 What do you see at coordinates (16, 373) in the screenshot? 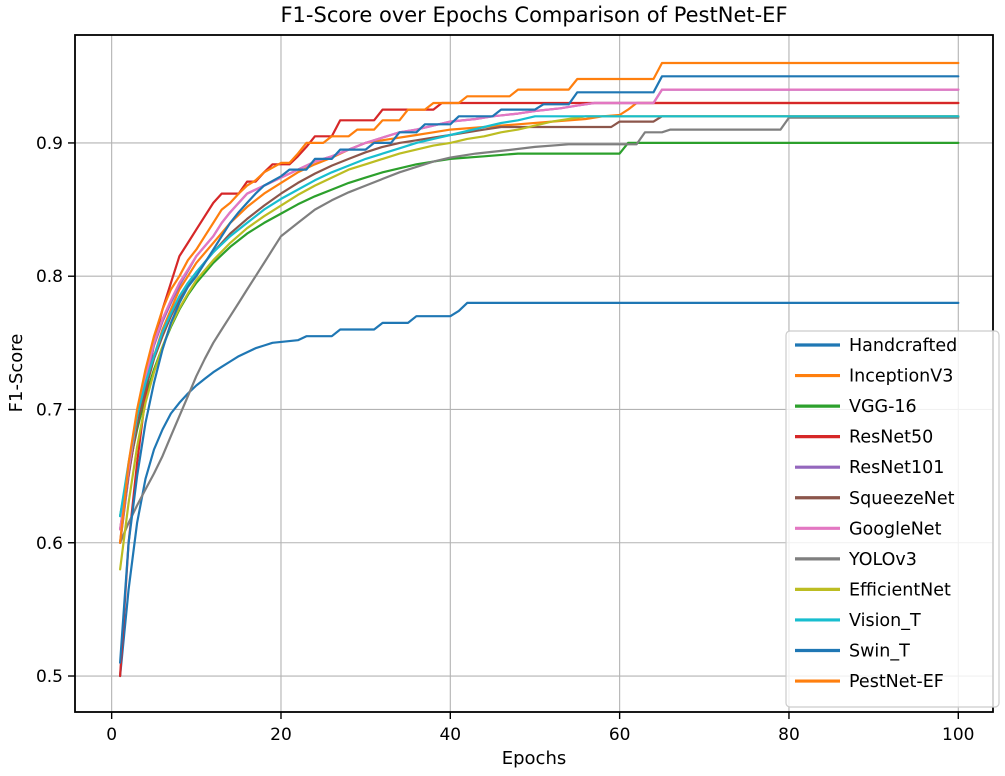
I see `y-axis-label: F1-Score` at bounding box center [16, 373].